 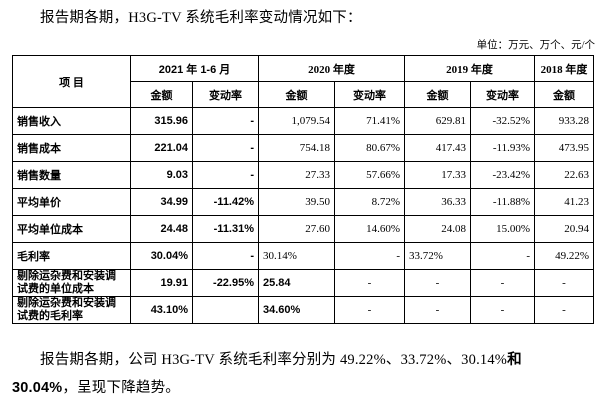 What do you see at coordinates (297, 121) in the screenshot?
I see `table-cell: 1,079.54` at bounding box center [297, 121].